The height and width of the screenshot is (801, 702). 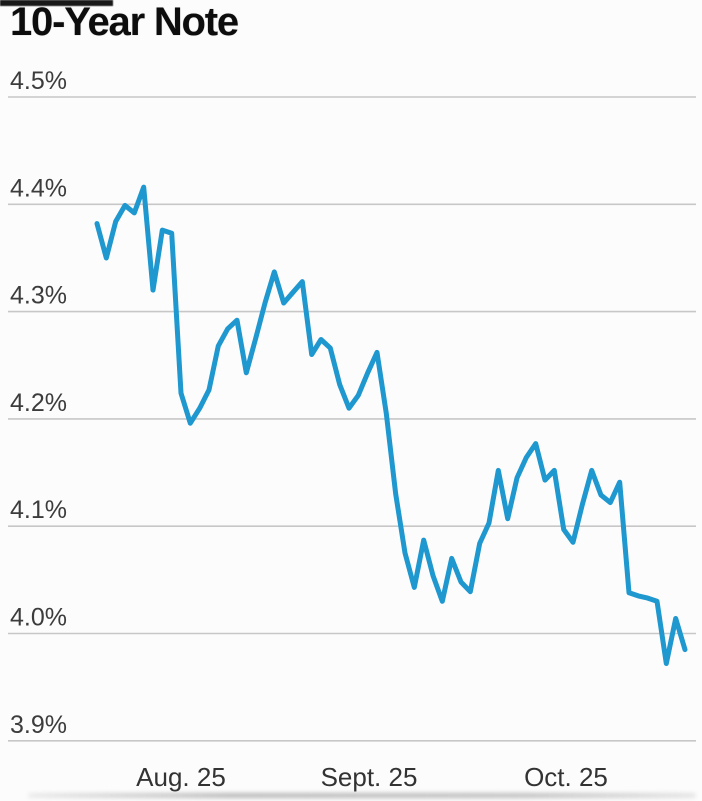 I want to click on photo-edge-artifact-bottom, so click(x=362, y=795).